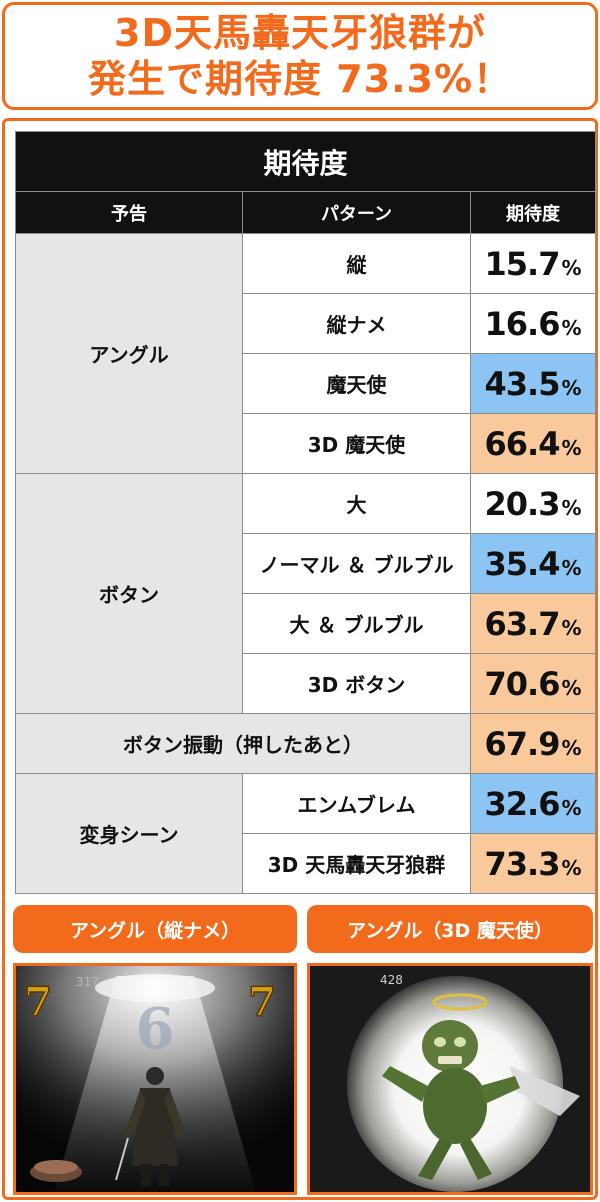 The width and height of the screenshot is (600, 1202). I want to click on counter-text: 428, so click(391, 980).